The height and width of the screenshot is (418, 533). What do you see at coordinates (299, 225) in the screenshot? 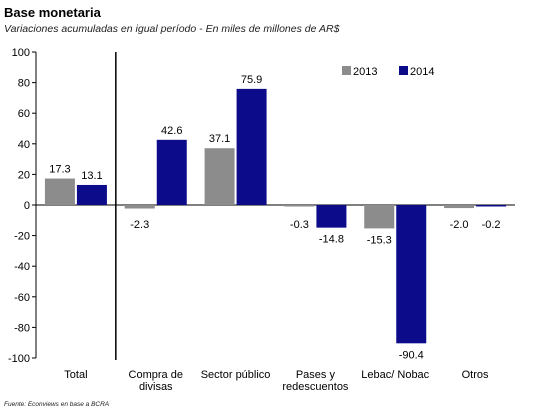
I see `data-label: -0.3` at bounding box center [299, 225].